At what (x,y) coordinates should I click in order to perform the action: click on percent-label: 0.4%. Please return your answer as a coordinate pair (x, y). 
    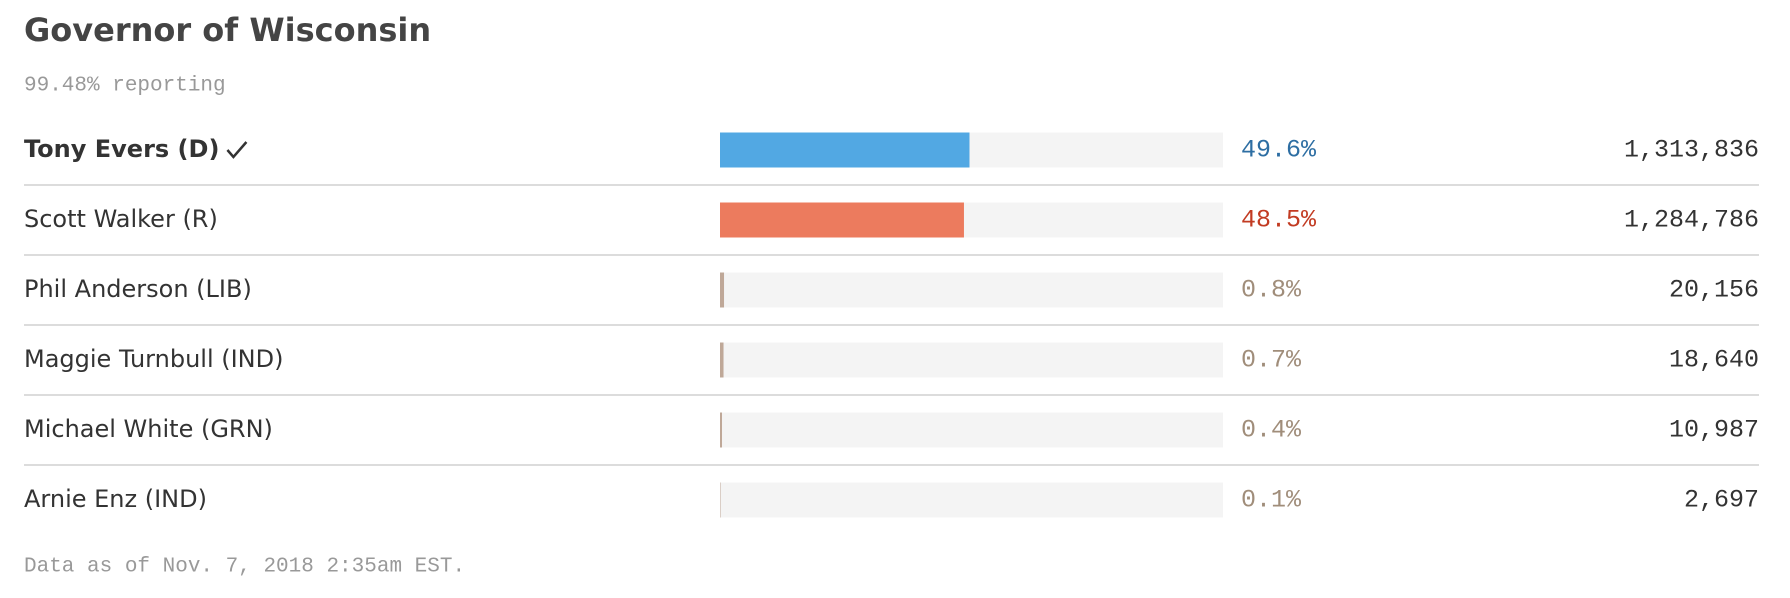
    Looking at the image, I should click on (1271, 430).